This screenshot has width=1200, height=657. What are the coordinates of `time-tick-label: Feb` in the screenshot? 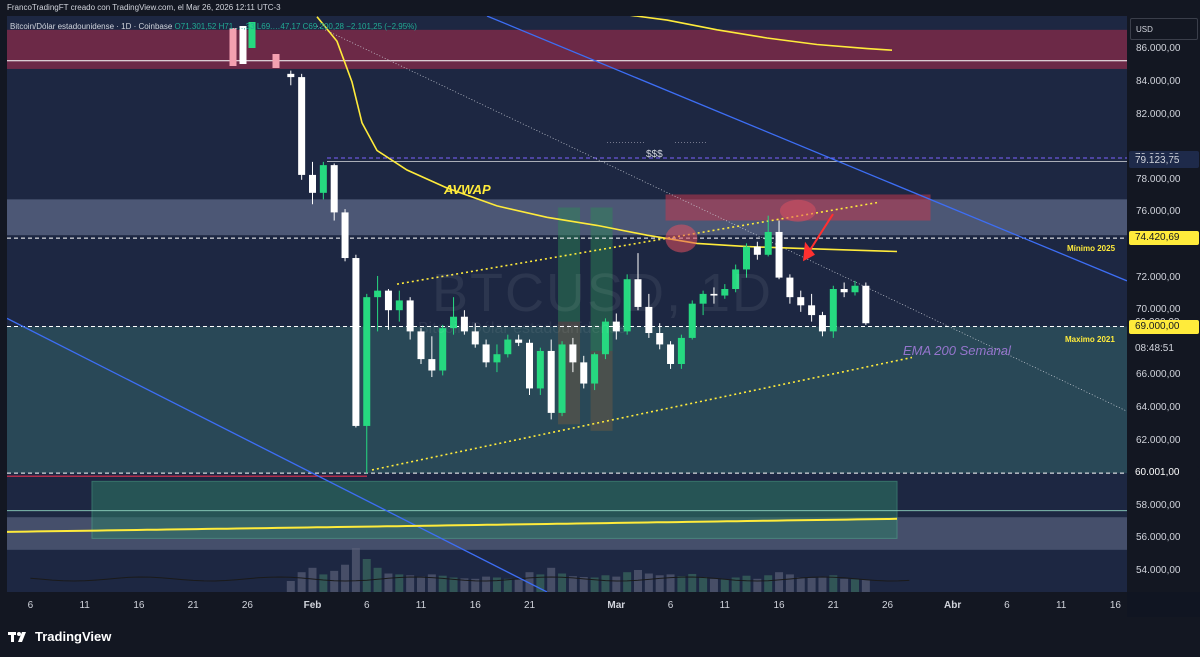 It's located at (312, 605).